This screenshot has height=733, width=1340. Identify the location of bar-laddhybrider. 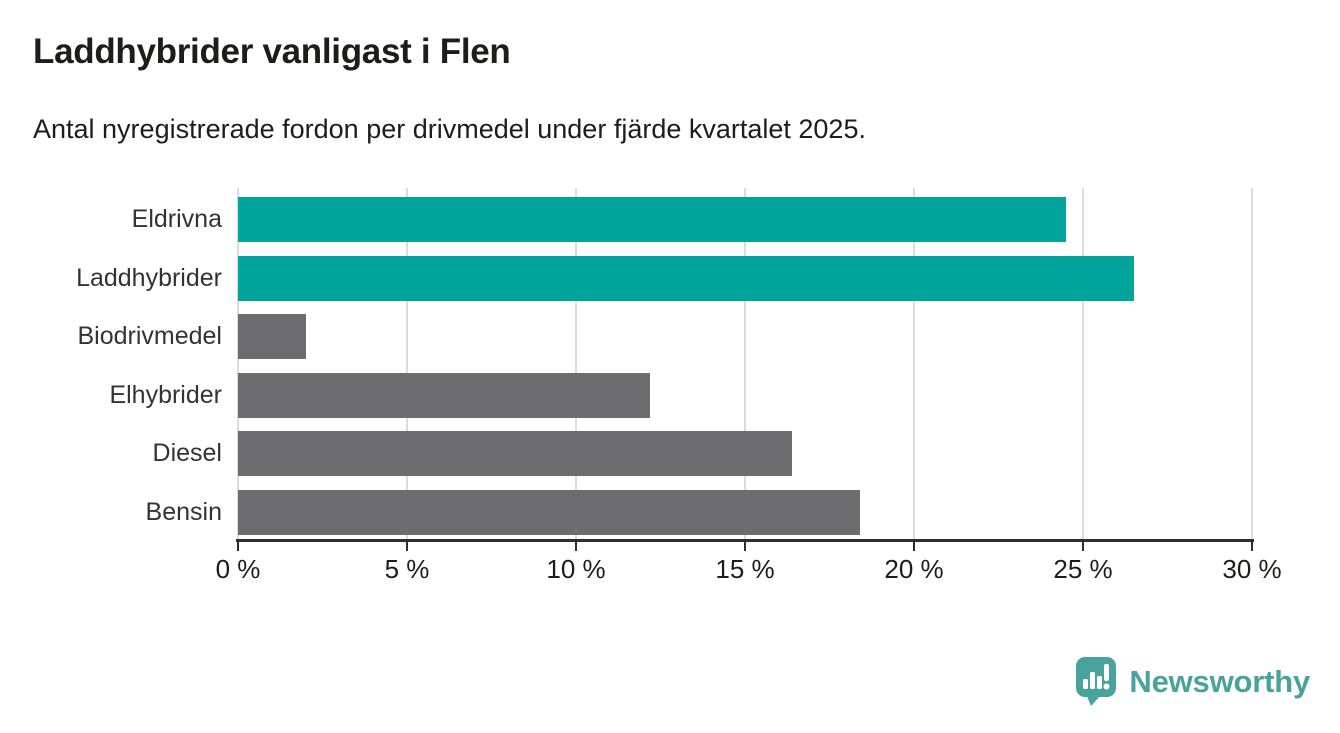
(686, 278).